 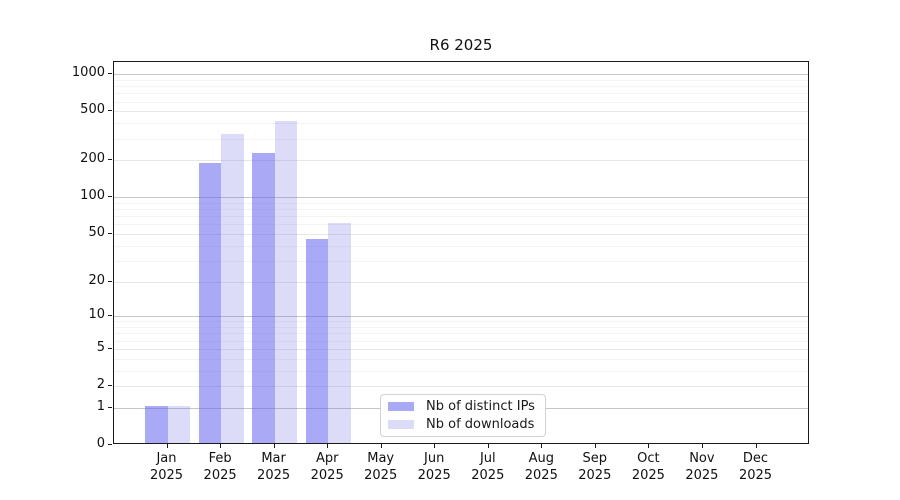 I want to click on y-tick-label-5: 5, so click(x=100, y=347).